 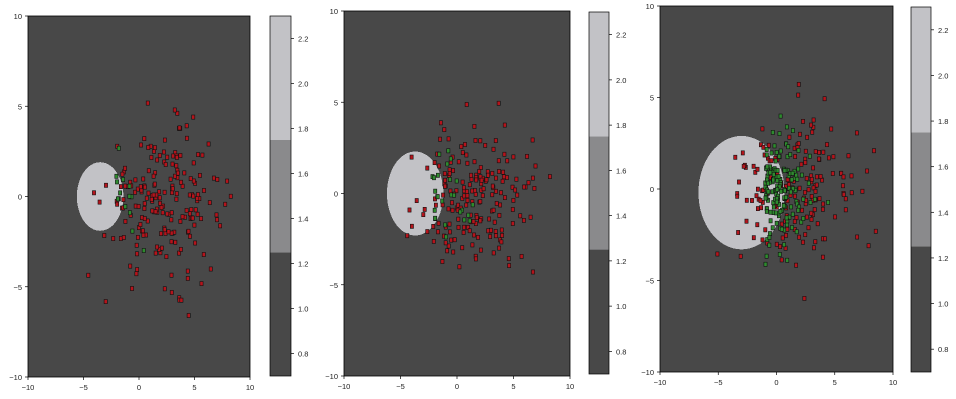 What do you see at coordinates (334, 11) in the screenshot?
I see `y-tick-label: 10` at bounding box center [334, 11].